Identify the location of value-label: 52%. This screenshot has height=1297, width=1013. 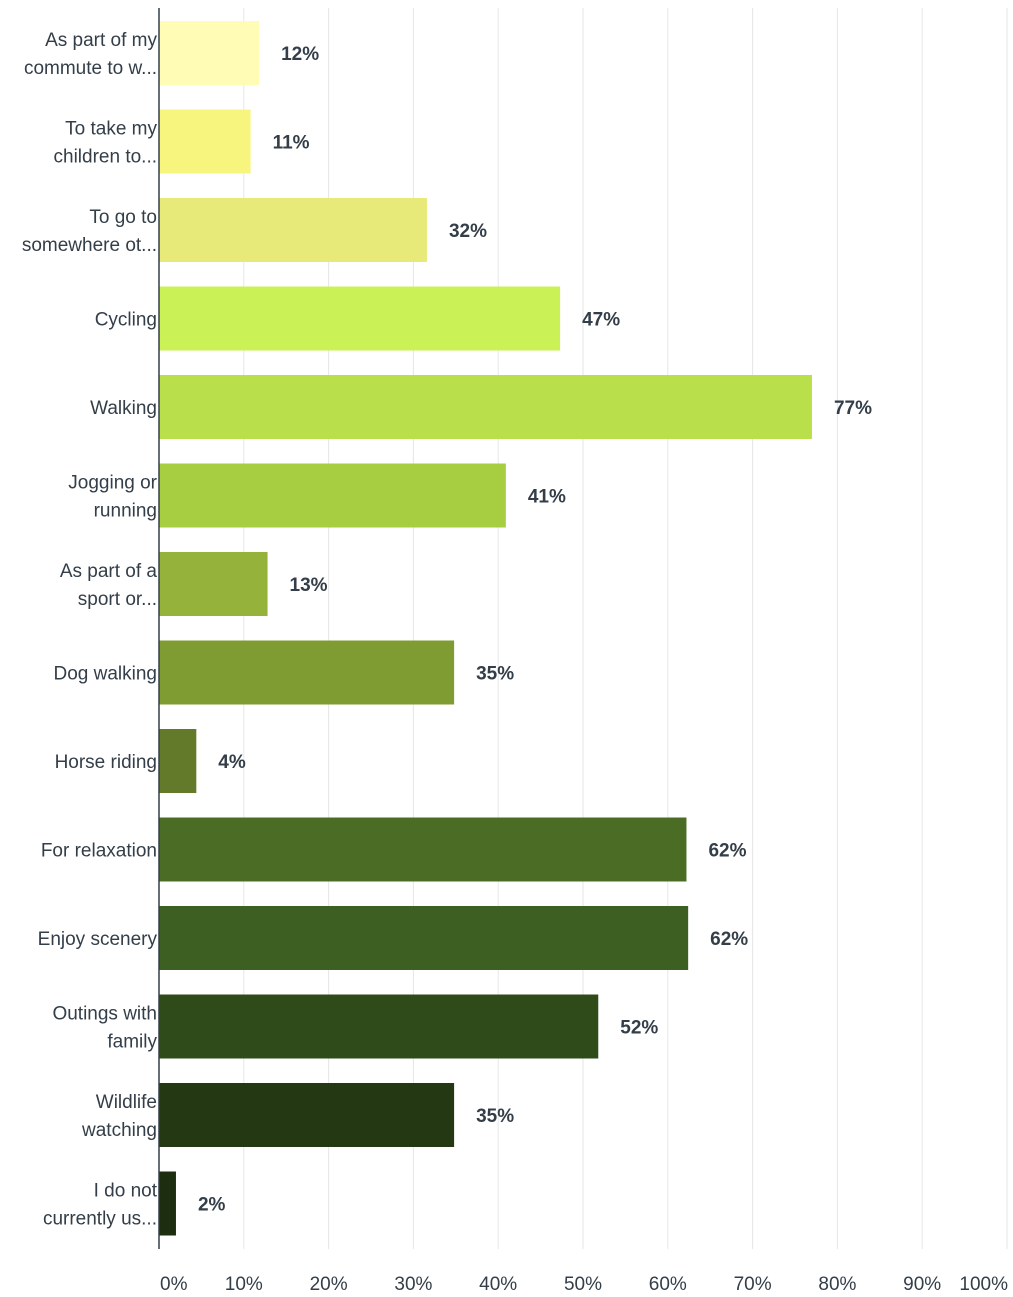
(639, 1028).